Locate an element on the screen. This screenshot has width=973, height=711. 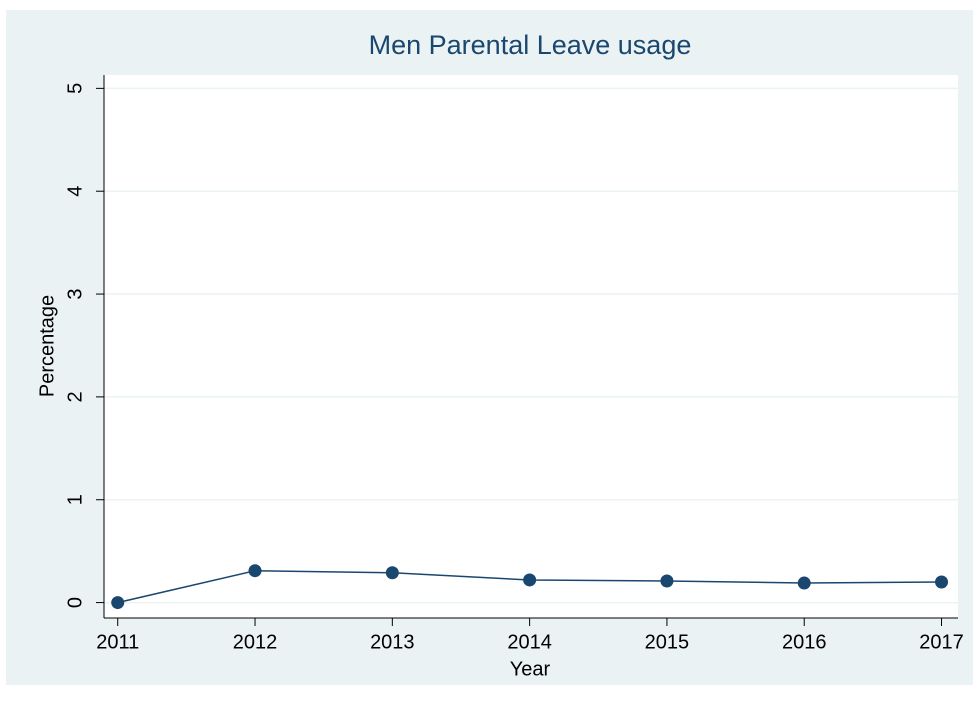
x-tick-label: 2015 is located at coordinates (667, 642).